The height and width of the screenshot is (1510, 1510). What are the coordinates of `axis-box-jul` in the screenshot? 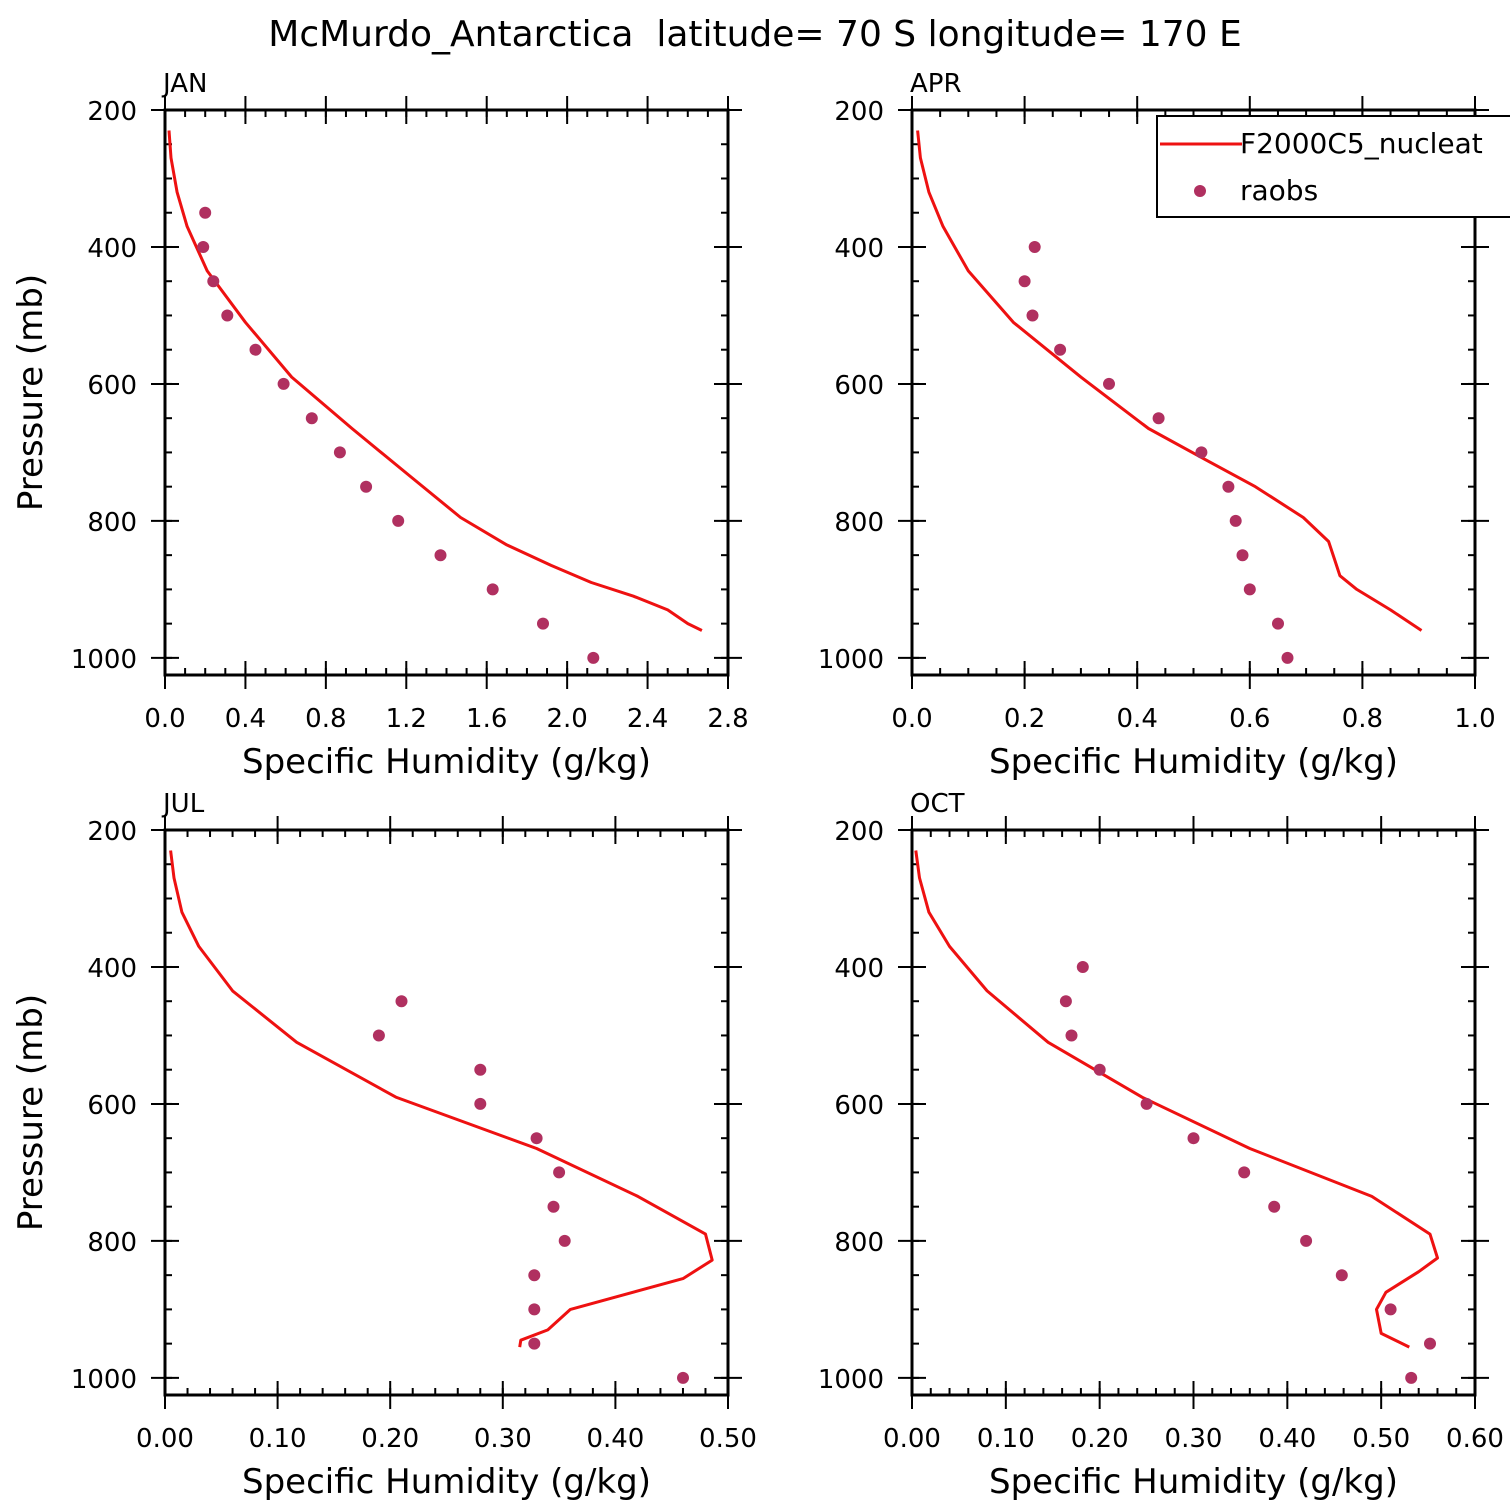 It's located at (446, 1112).